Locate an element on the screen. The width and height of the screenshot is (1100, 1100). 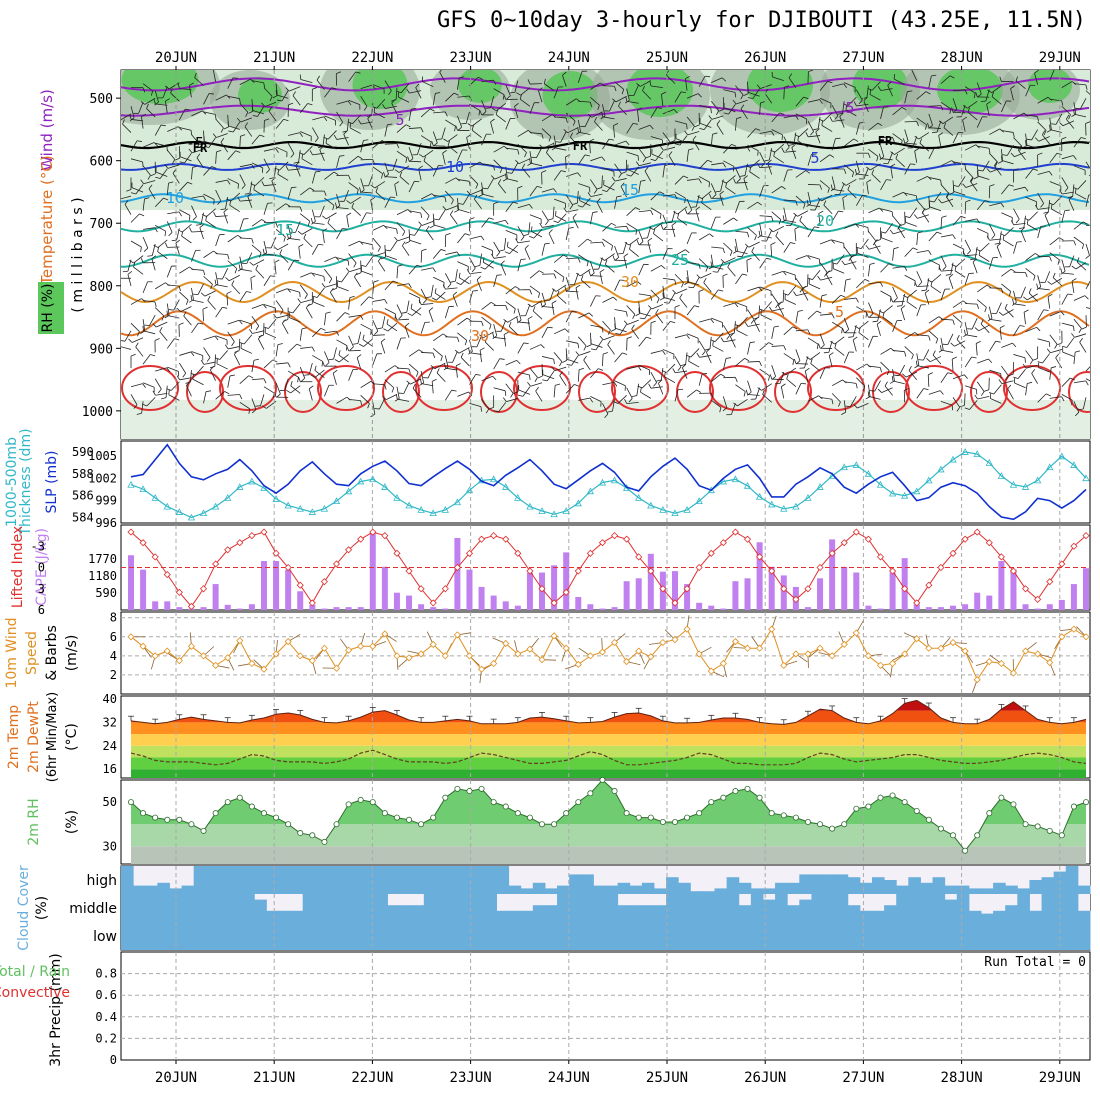
rh-shade-green is located at coordinates (780, 91).